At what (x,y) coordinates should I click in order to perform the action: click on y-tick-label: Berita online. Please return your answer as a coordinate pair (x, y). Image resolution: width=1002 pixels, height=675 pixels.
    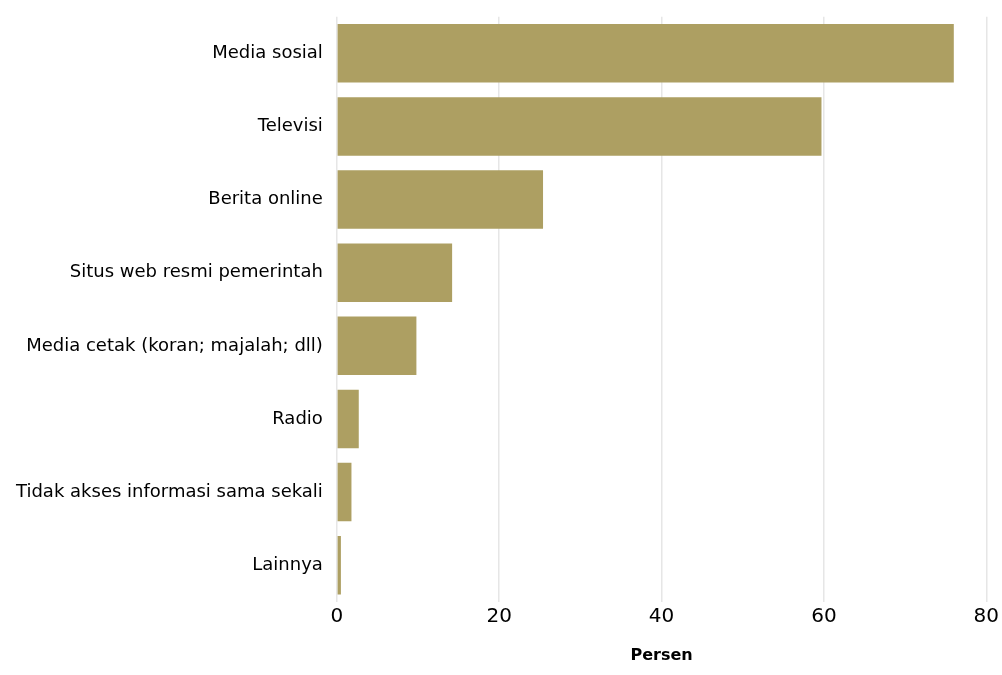
    Looking at the image, I should click on (265, 198).